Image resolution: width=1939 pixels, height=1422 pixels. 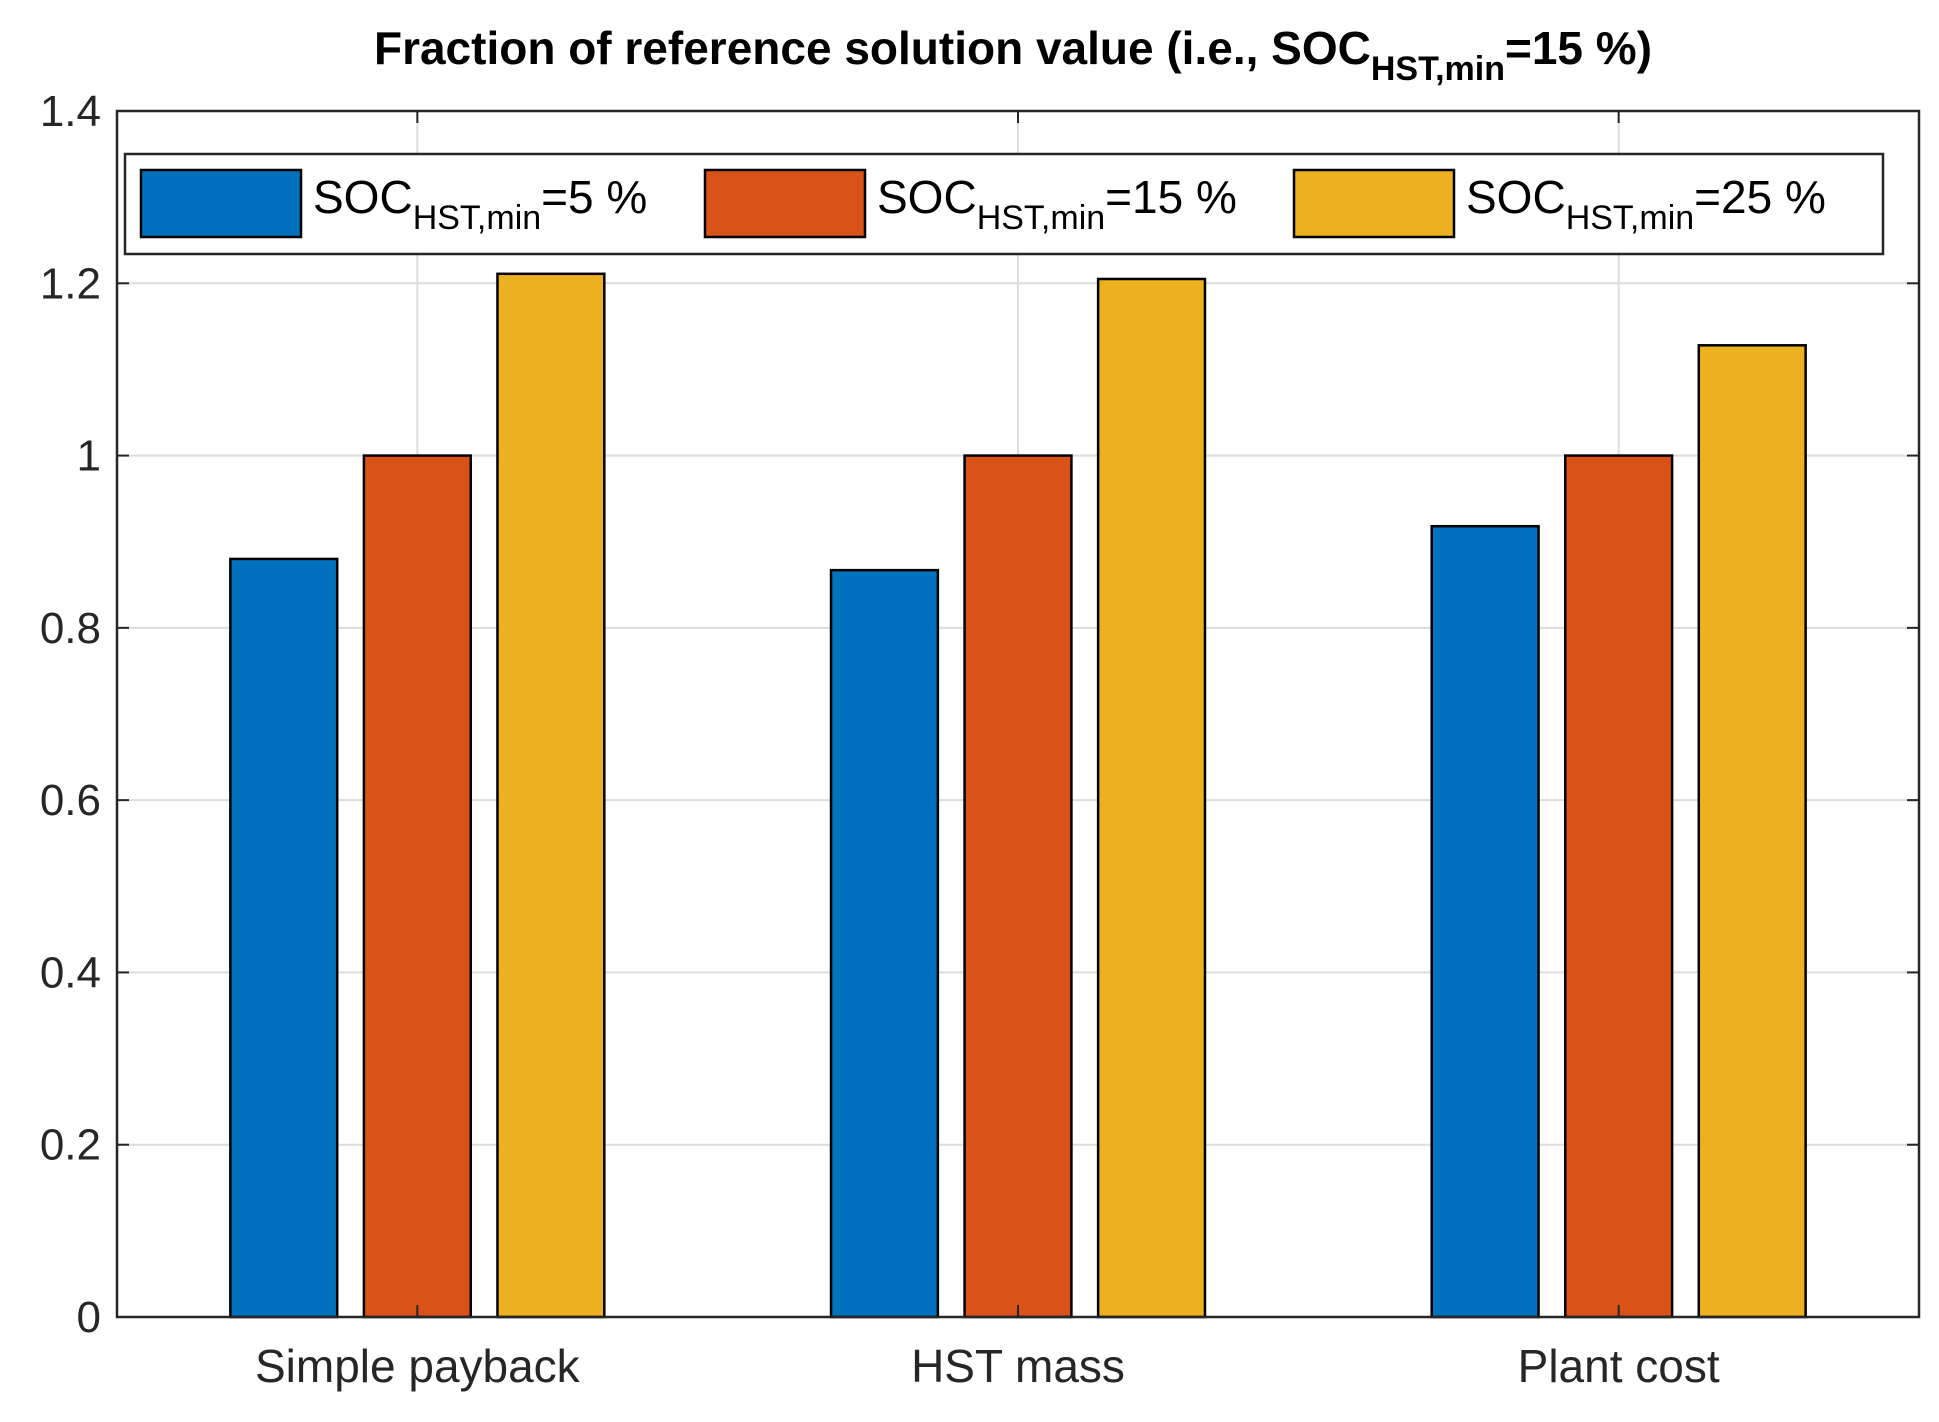 I want to click on y-tick-label: 0.8, so click(x=70, y=628).